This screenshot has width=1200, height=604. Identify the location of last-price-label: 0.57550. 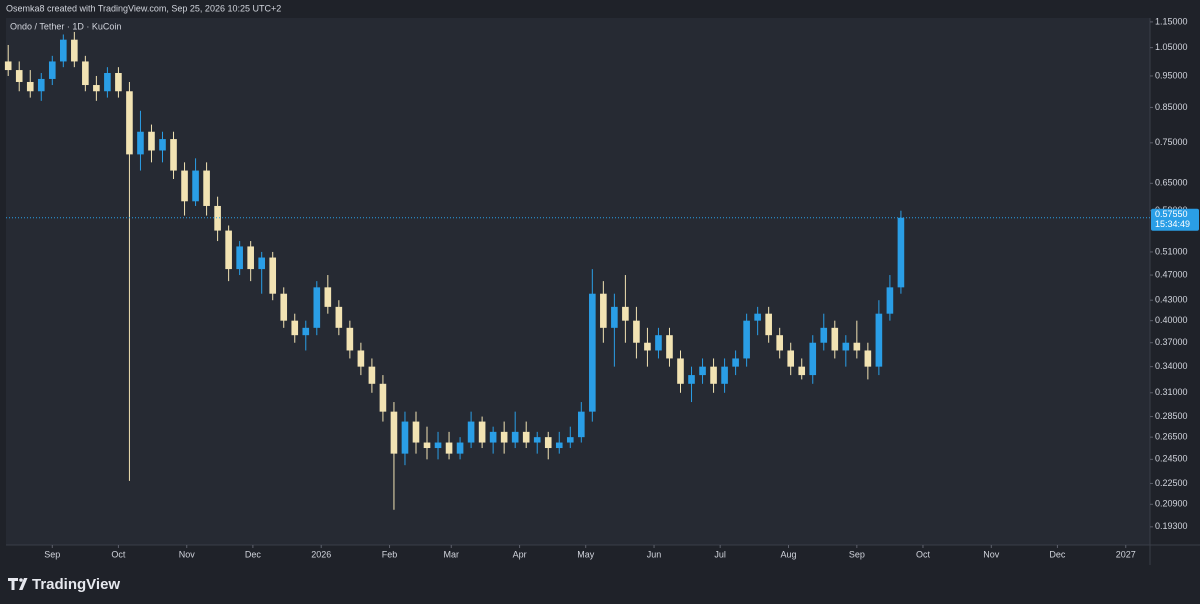
(1171, 214).